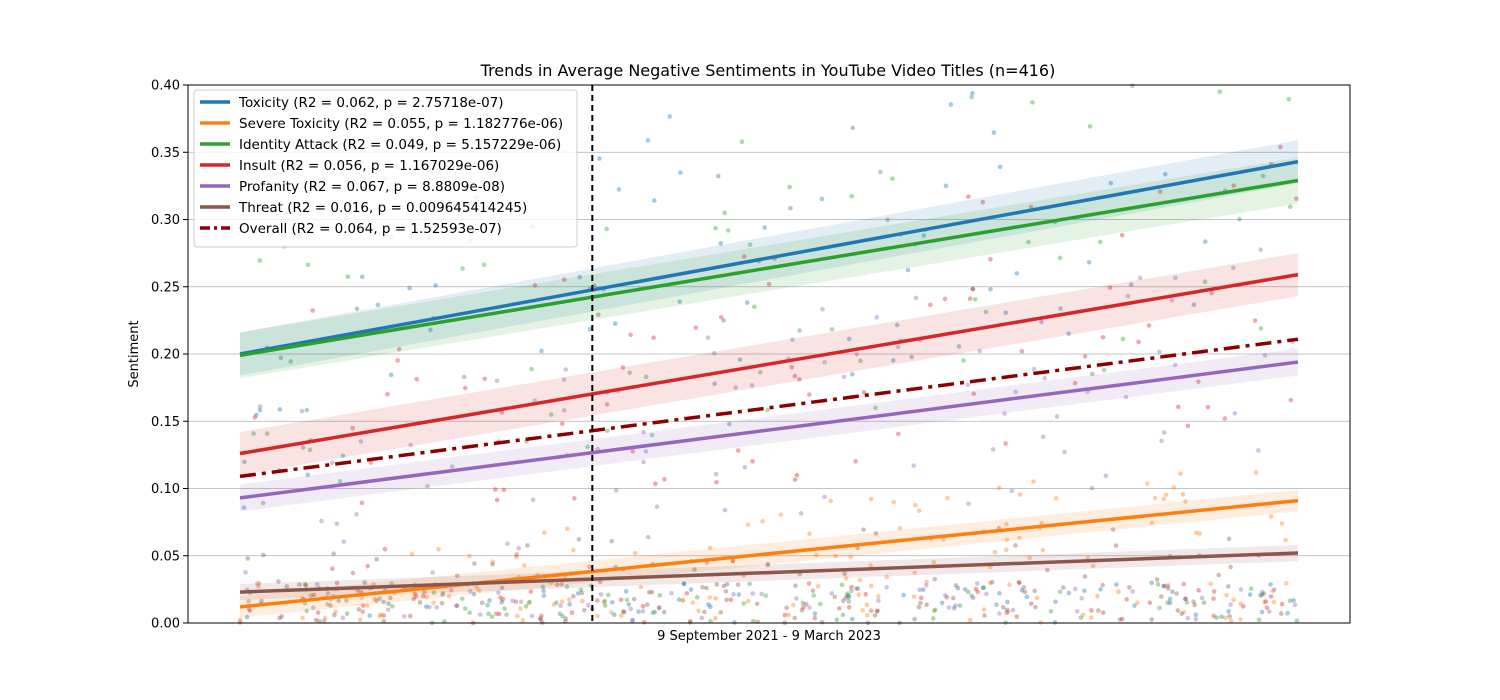 The height and width of the screenshot is (700, 1500). What do you see at coordinates (382, 208) in the screenshot?
I see `legend-entry: Threat (R2 = 0.016, p = 0.009645414245)` at bounding box center [382, 208].